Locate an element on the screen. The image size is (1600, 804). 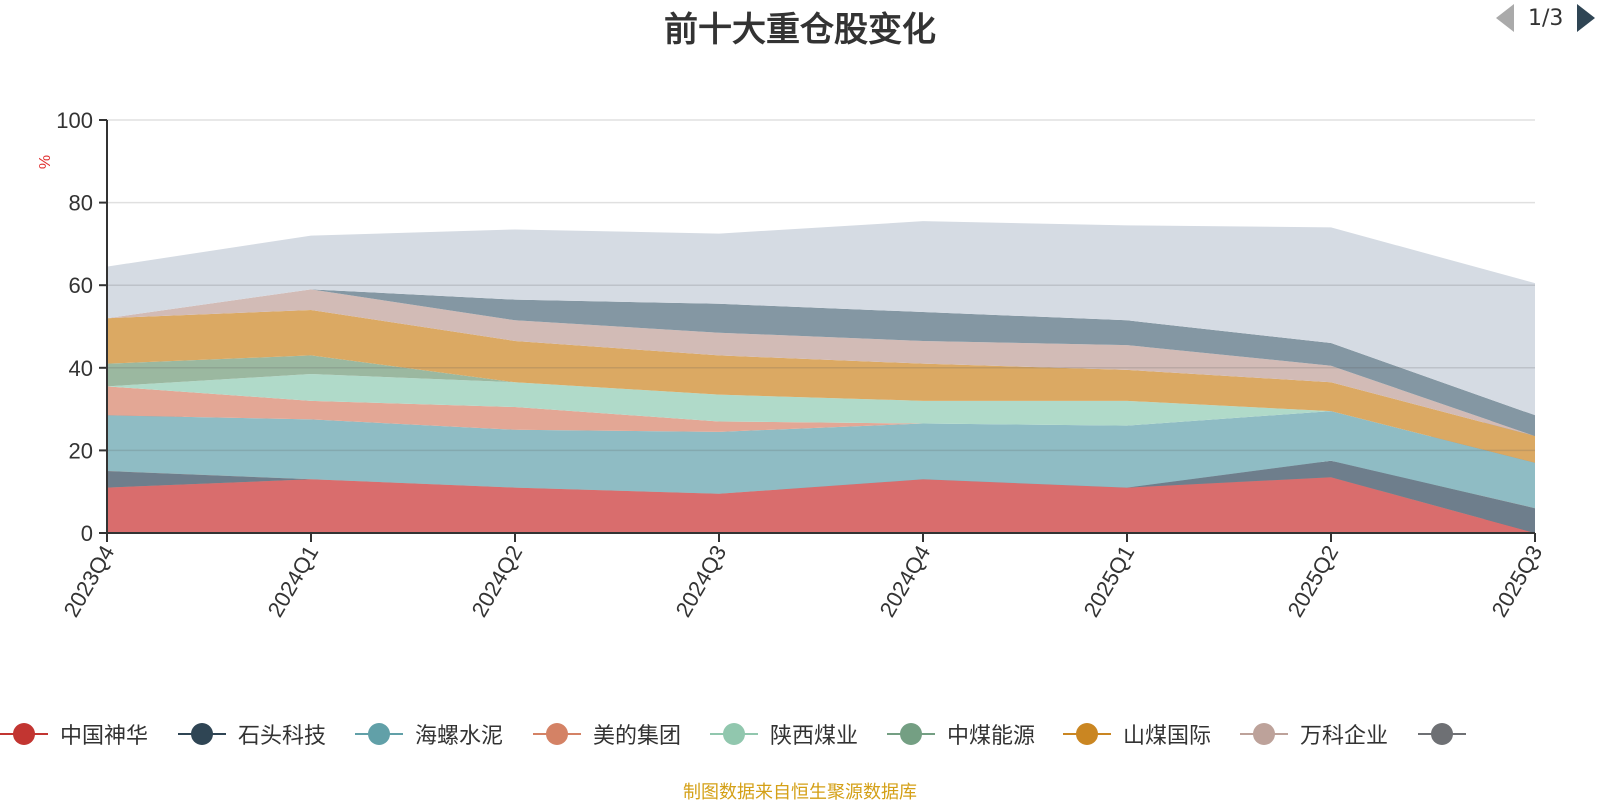
legend-next-arrow-icon is located at coordinates (1586, 18).